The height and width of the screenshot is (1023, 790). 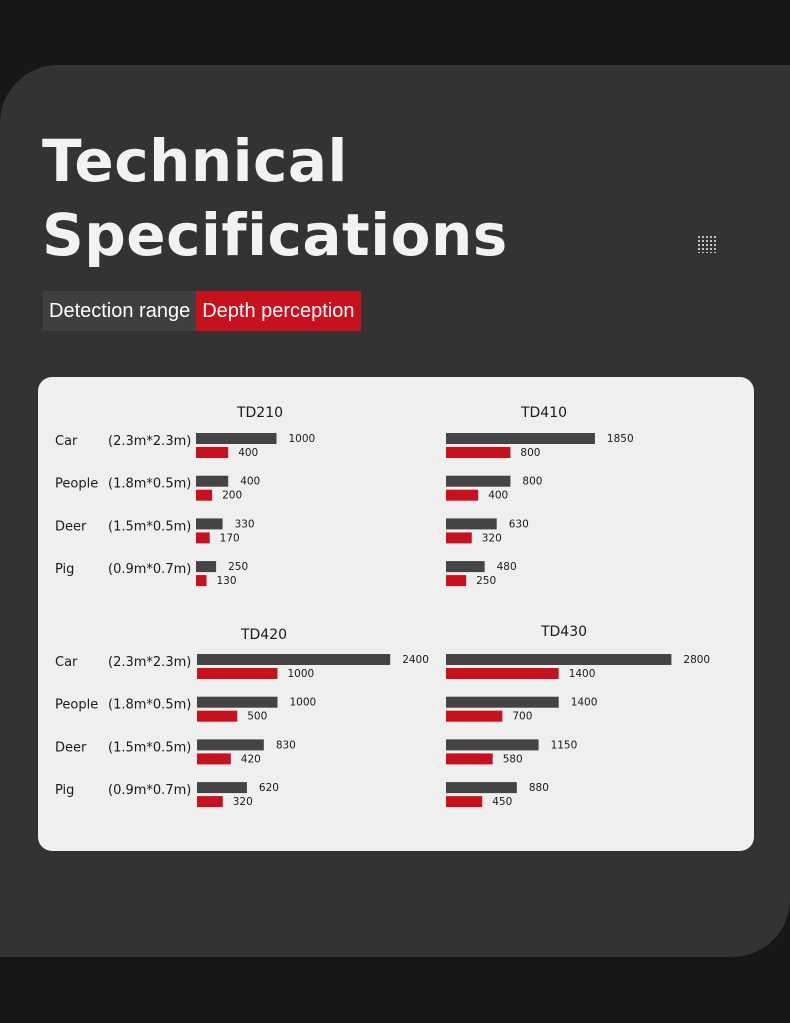 I want to click on bar-depth-td430-deer, so click(x=469, y=759).